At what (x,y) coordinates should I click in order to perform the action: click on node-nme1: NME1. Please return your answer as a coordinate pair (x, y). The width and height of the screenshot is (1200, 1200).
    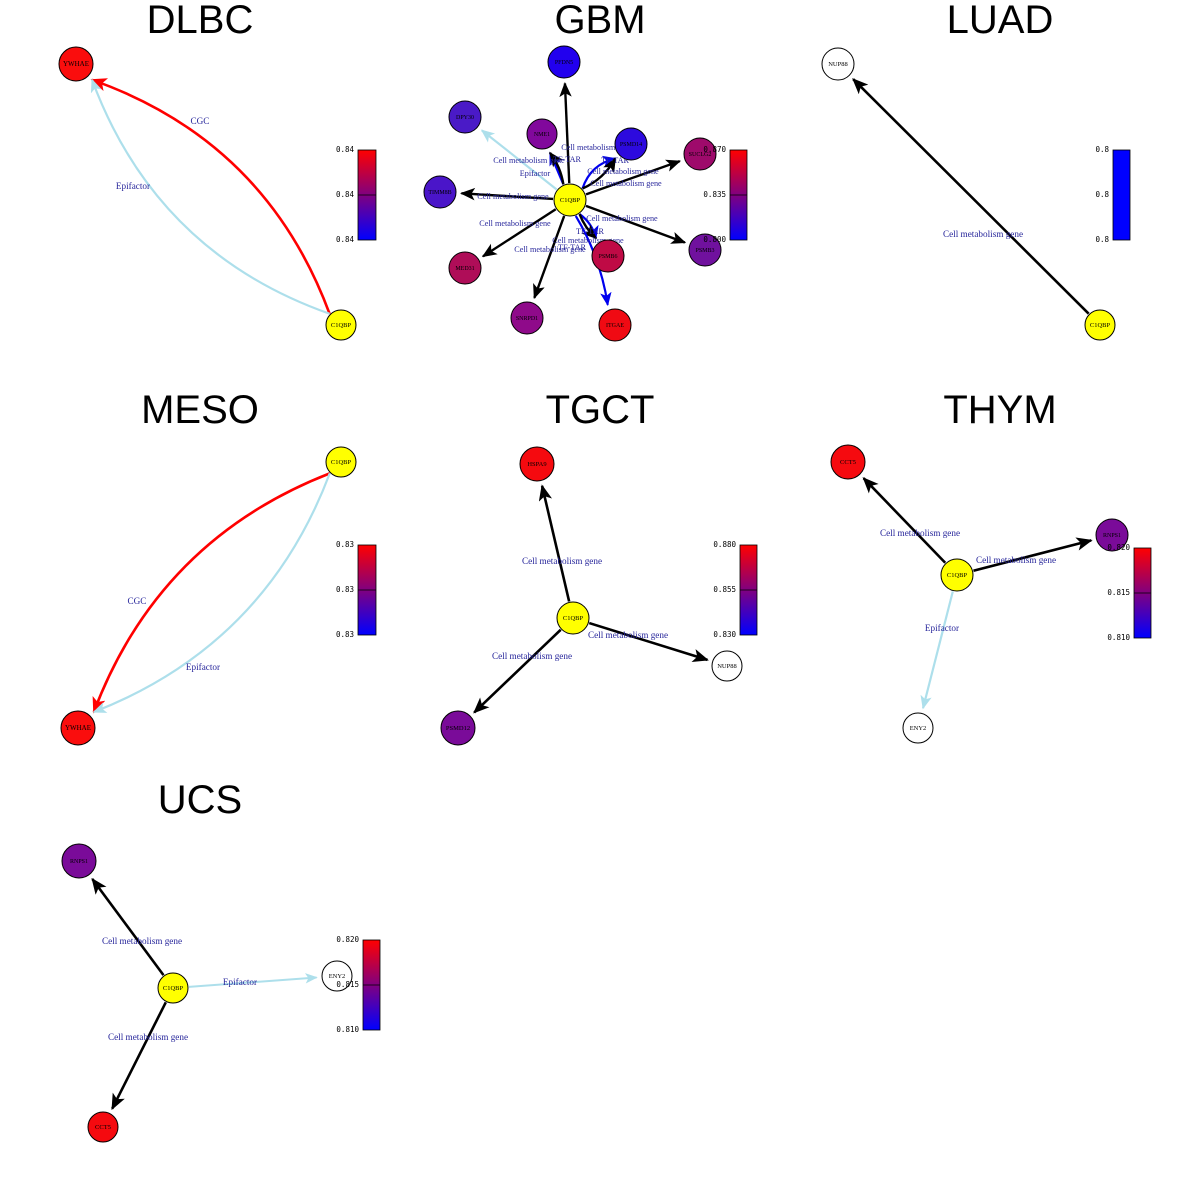
    Looking at the image, I should click on (542, 134).